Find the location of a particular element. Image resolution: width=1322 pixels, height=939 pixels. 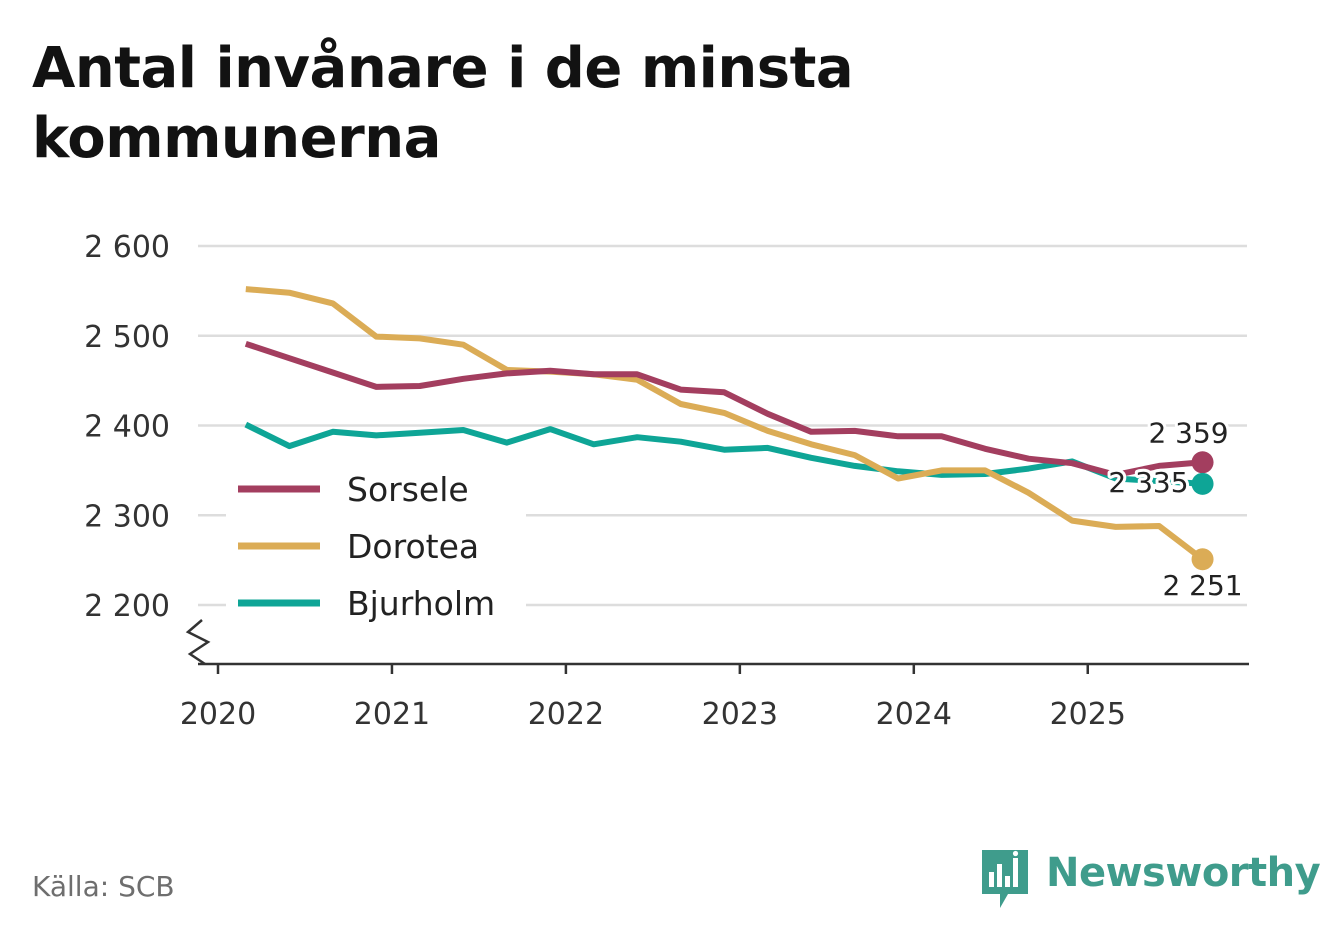

x-tick-label: 2023 is located at coordinates (740, 714).